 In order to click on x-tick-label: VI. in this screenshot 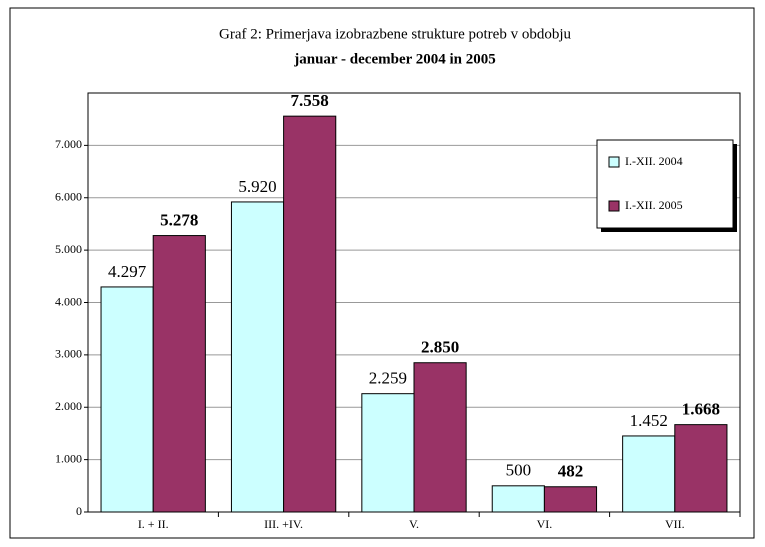, I will do `click(545, 524)`.